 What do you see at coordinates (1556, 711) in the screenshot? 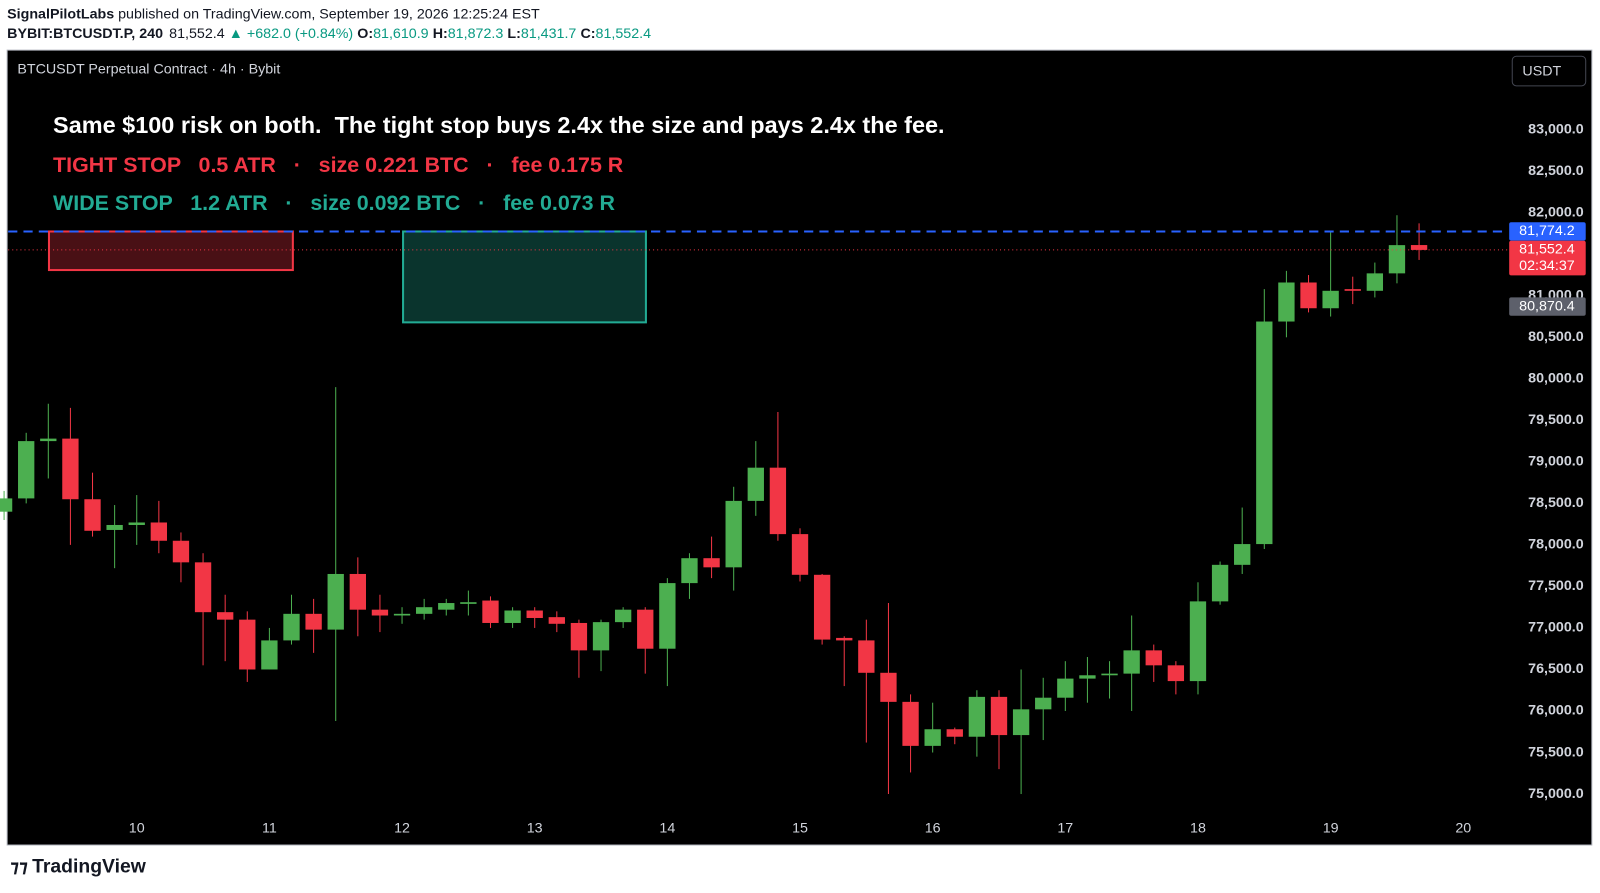
I see `y-tick-label: 76,000.0` at bounding box center [1556, 711].